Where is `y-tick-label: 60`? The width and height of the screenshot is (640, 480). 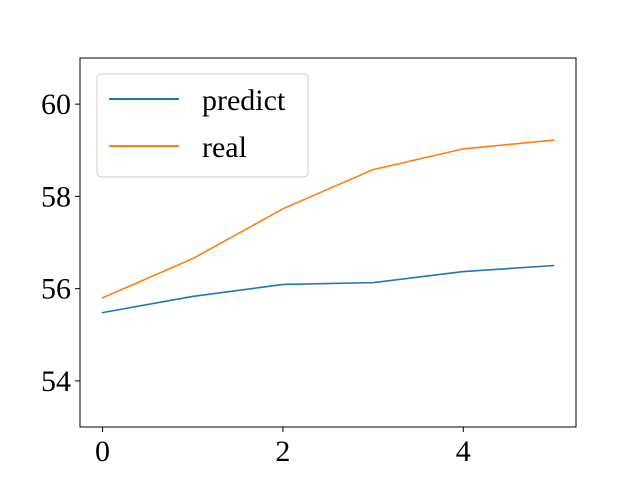 y-tick-label: 60 is located at coordinates (56, 104).